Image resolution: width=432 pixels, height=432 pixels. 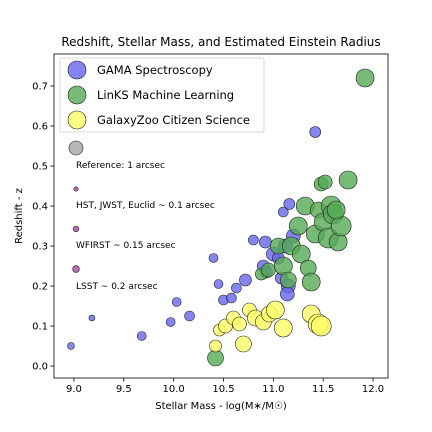 I want to click on x-tick-label: 12.0, so click(x=373, y=389).